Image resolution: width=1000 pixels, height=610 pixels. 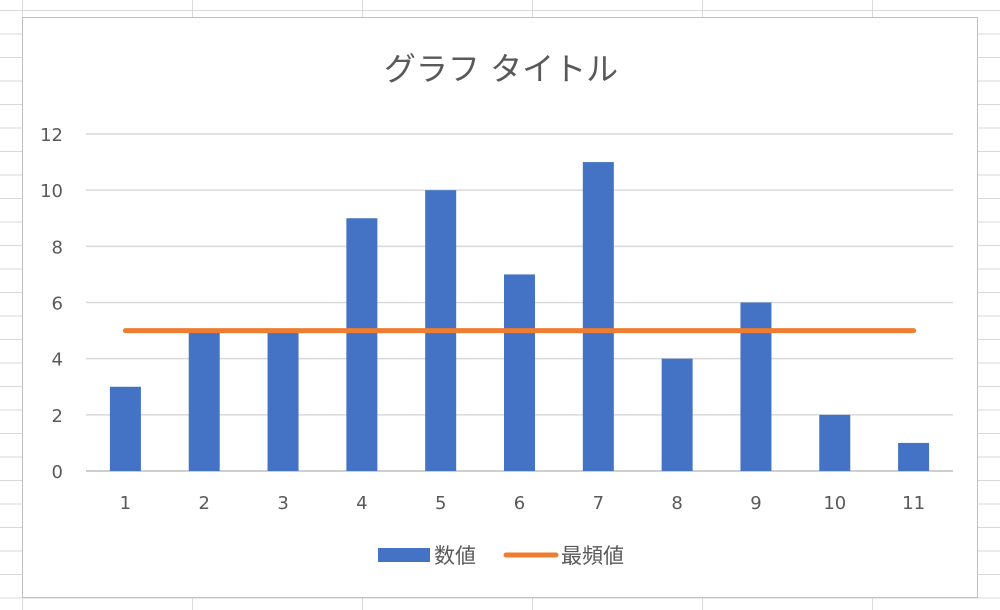 What do you see at coordinates (57, 304) in the screenshot?
I see `y-tick-label: 6` at bounding box center [57, 304].